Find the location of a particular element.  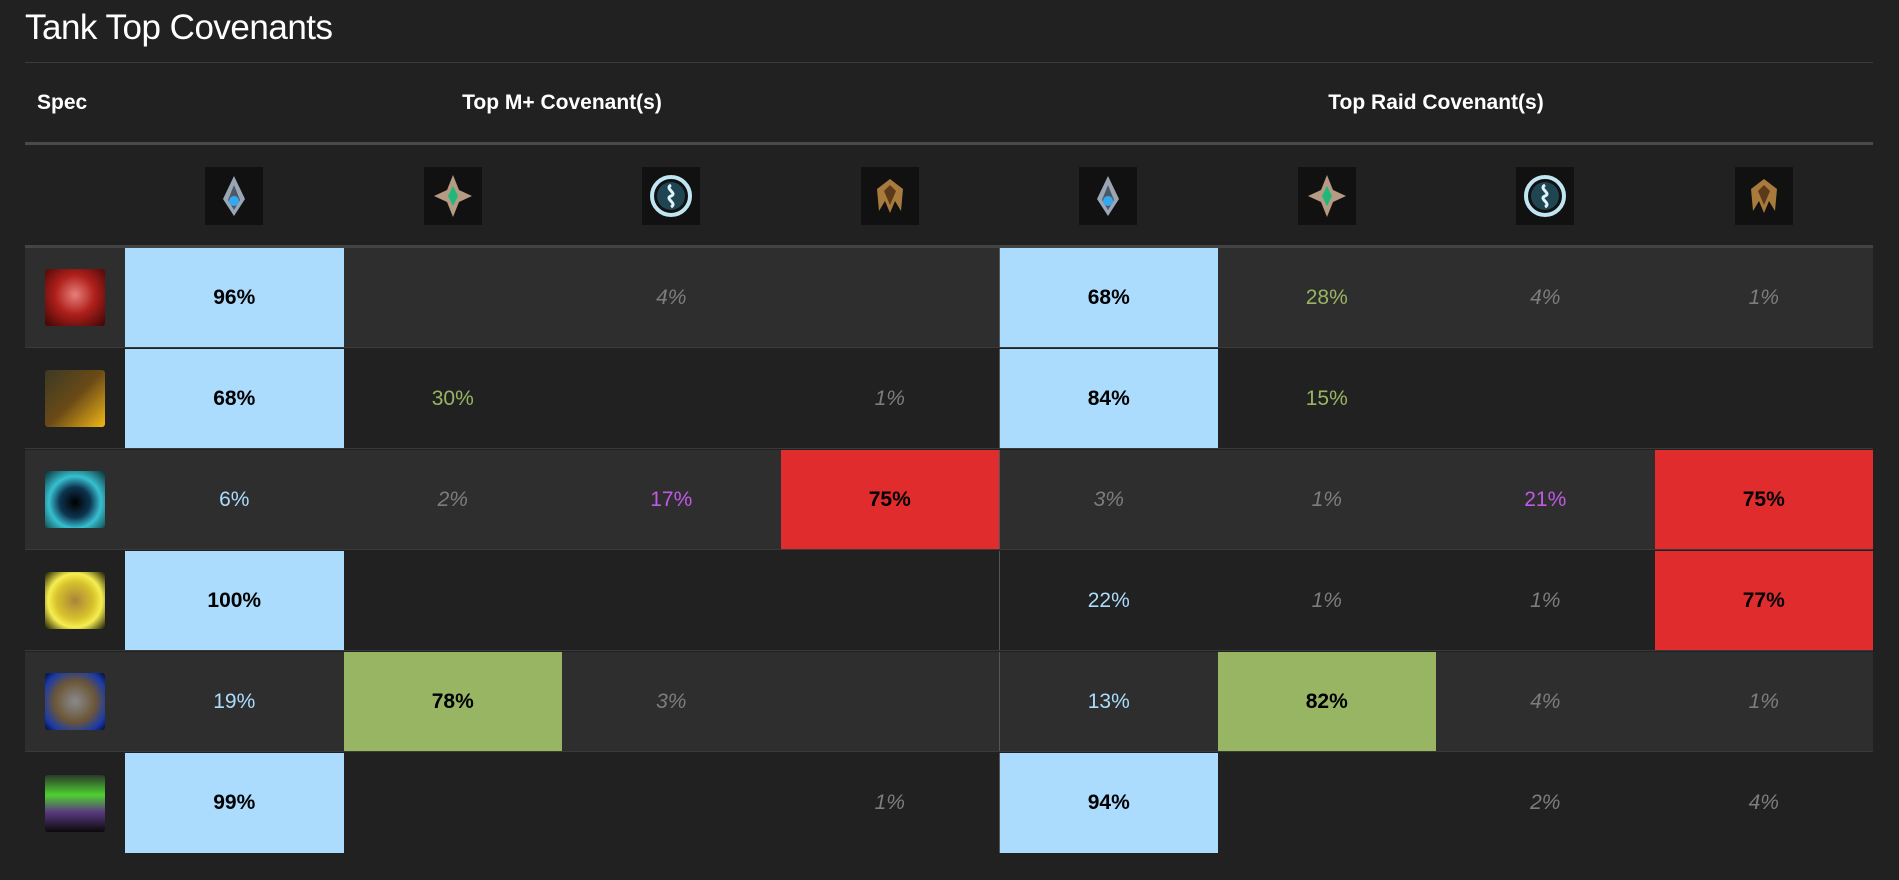

mplus-kyrian-cell: 96% is located at coordinates (234, 297).